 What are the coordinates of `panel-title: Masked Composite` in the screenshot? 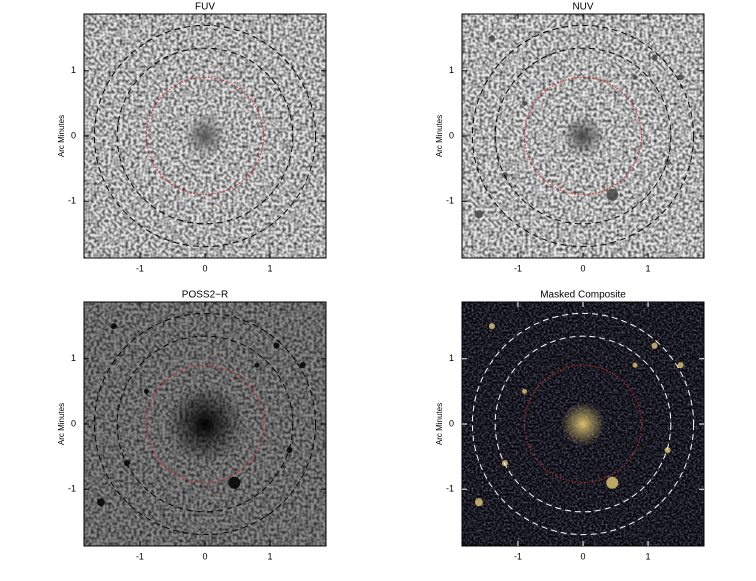 It's located at (583, 295).